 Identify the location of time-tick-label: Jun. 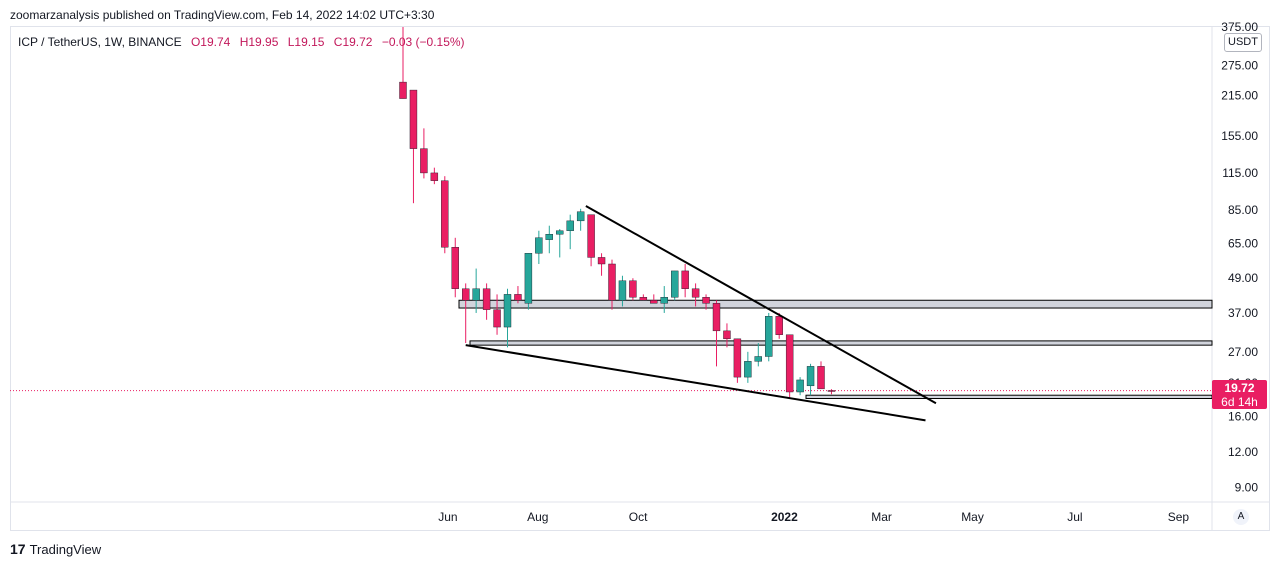
(447, 517).